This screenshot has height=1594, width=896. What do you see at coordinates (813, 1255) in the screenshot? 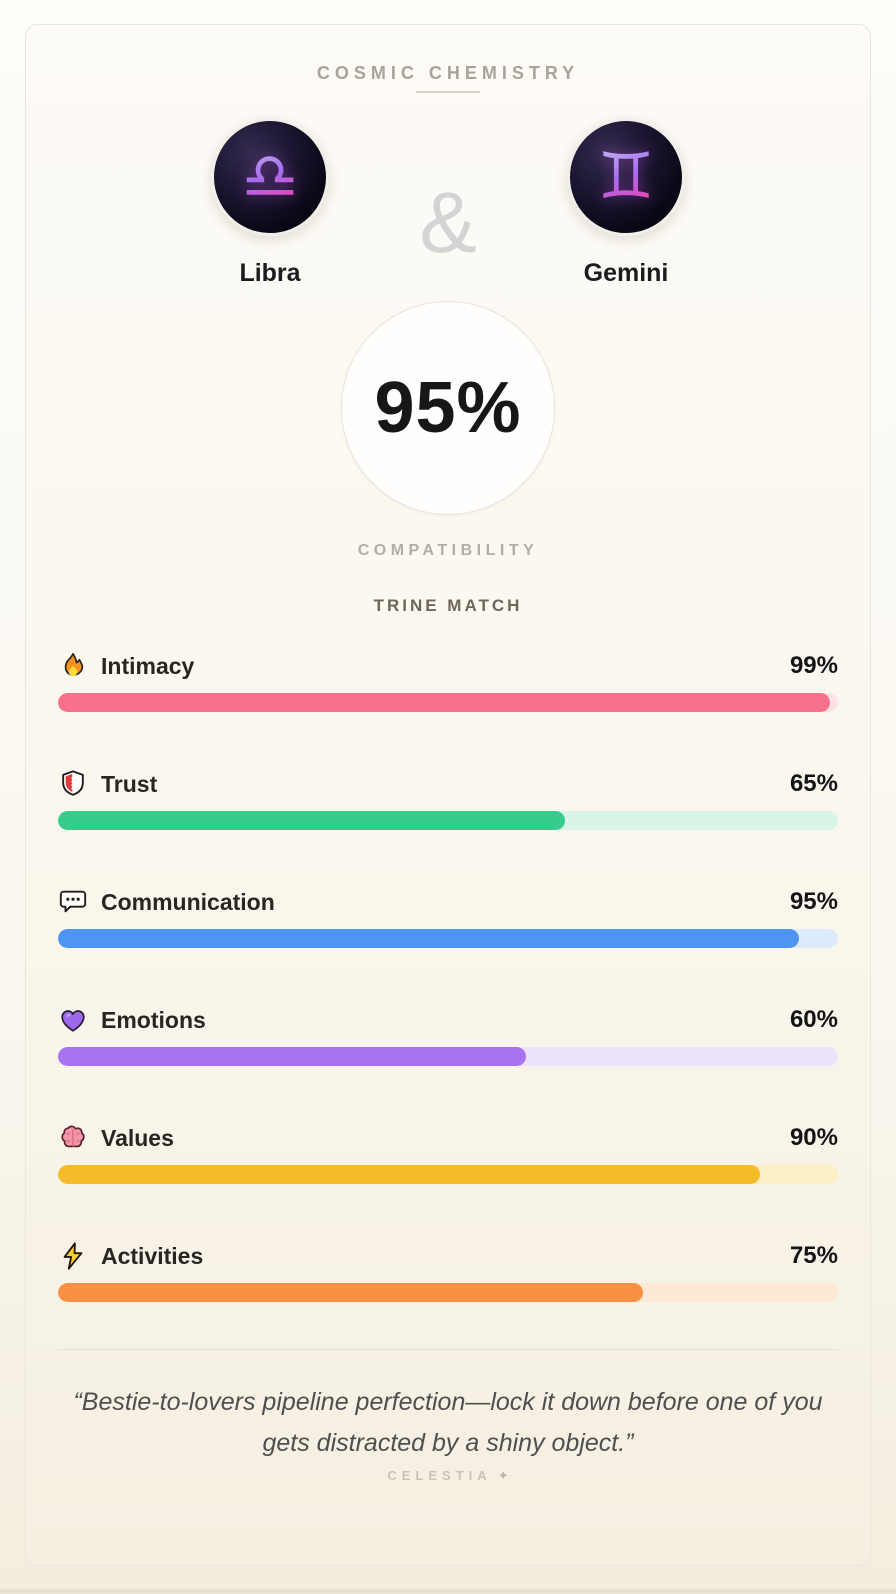
I see `metric-value: 75%` at bounding box center [813, 1255].